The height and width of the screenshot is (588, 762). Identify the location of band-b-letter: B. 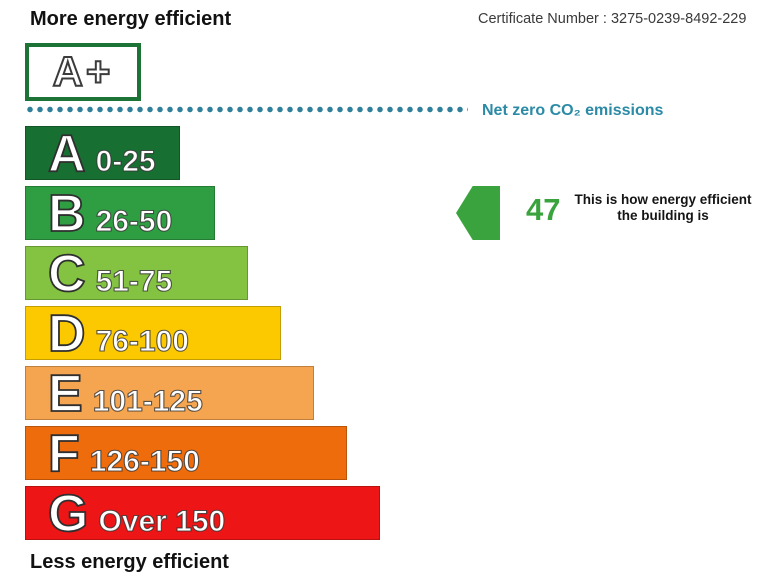
(66, 213).